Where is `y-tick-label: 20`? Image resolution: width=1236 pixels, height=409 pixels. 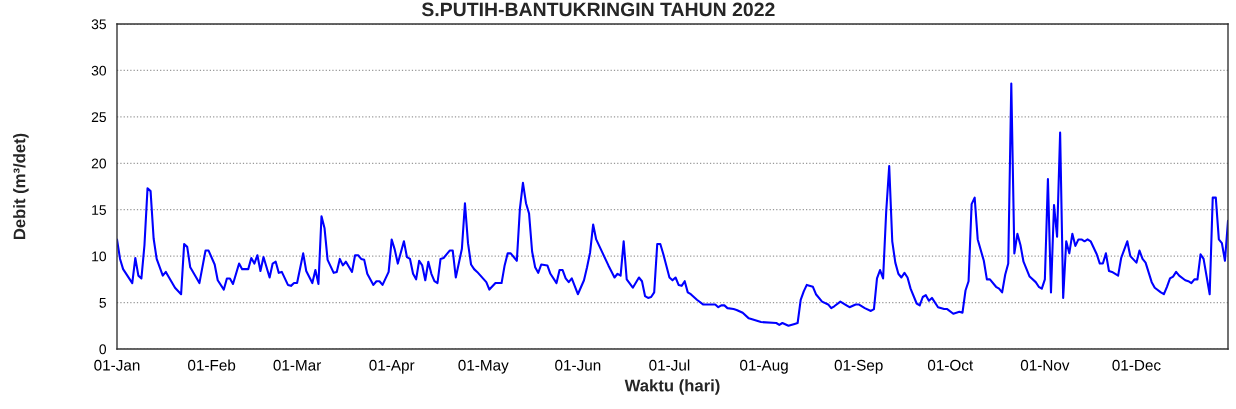 y-tick-label: 20 is located at coordinates (99, 163).